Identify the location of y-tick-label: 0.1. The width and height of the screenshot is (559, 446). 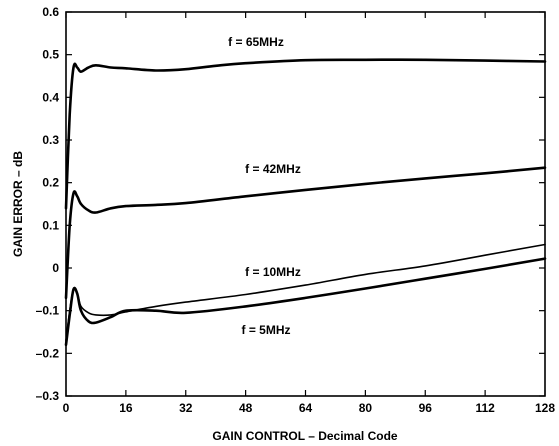
(50, 225).